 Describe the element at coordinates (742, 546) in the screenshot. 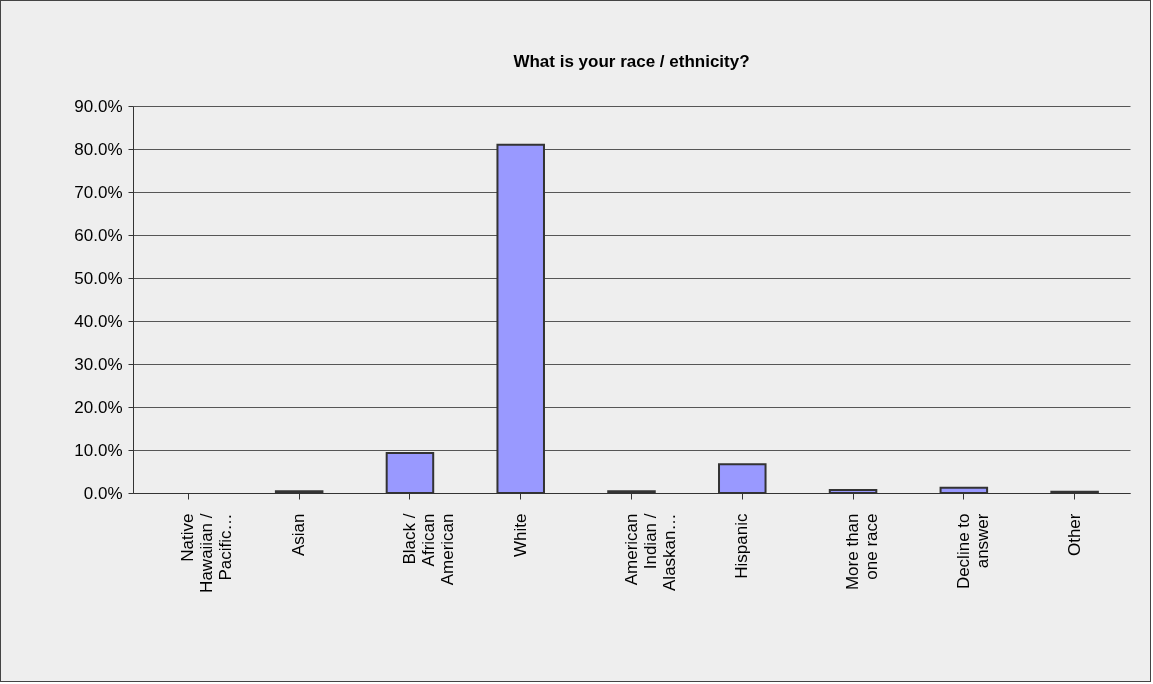

I see `x-tick-label: Hispanic` at that location.